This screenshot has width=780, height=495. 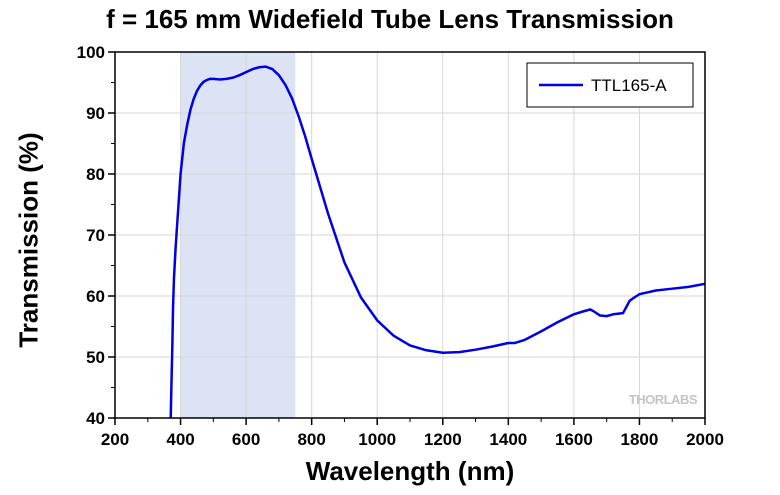 I want to click on x-tick-label: 1400, so click(x=508, y=439).